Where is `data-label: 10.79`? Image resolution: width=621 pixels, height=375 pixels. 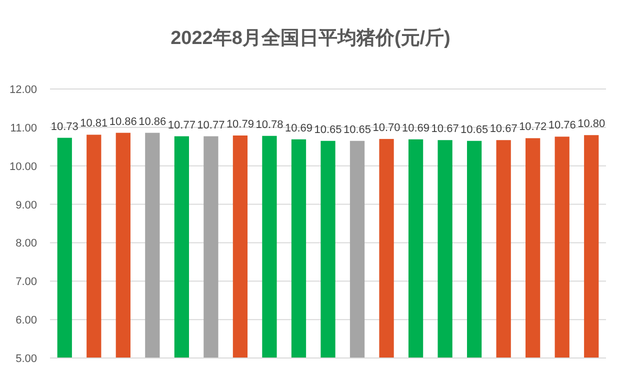
data-label: 10.79 is located at coordinates (240, 124).